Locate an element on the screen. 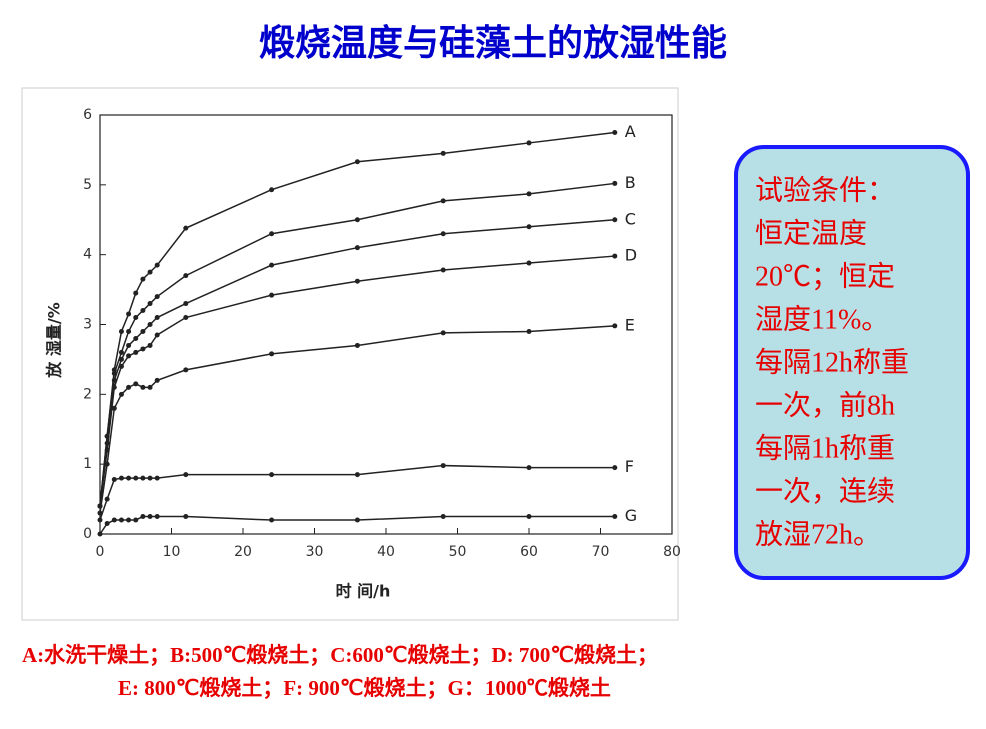 The height and width of the screenshot is (729, 986). x-axis-label: 时 间/h is located at coordinates (363, 591).